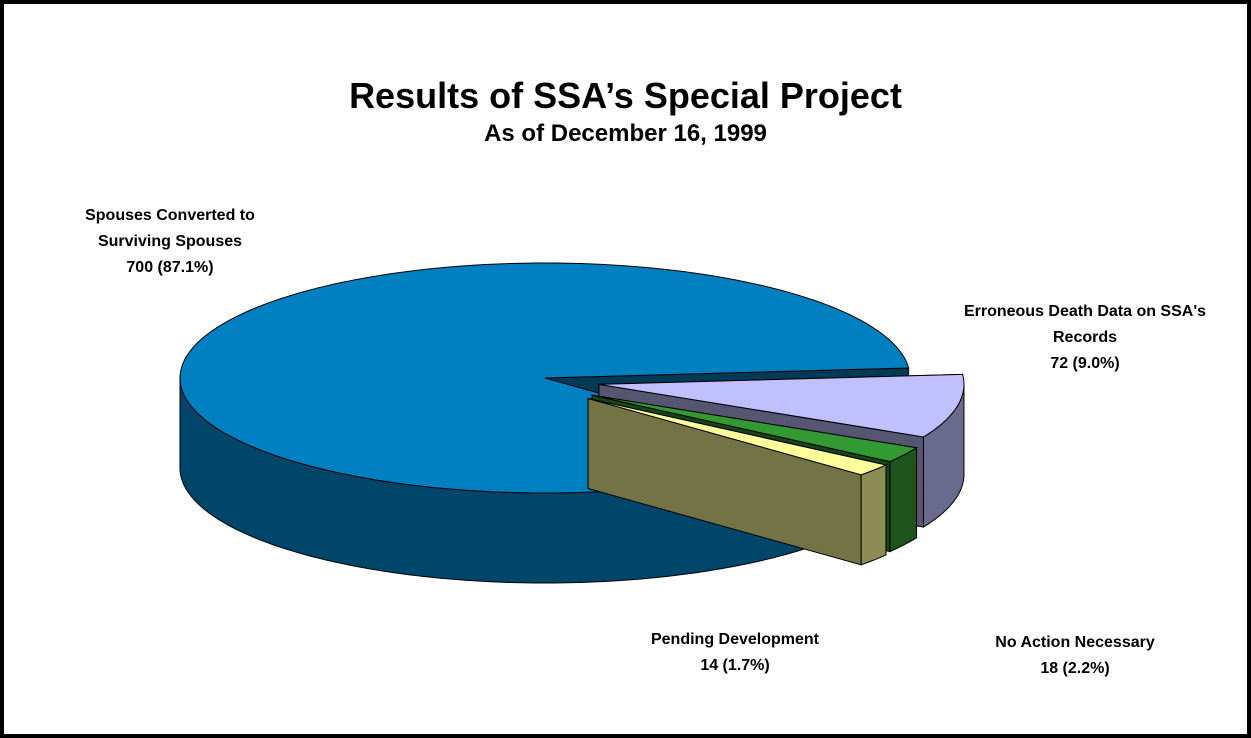 The width and height of the screenshot is (1251, 738). Describe the element at coordinates (735, 665) in the screenshot. I see `value-label: 14 (1.7%)` at that location.